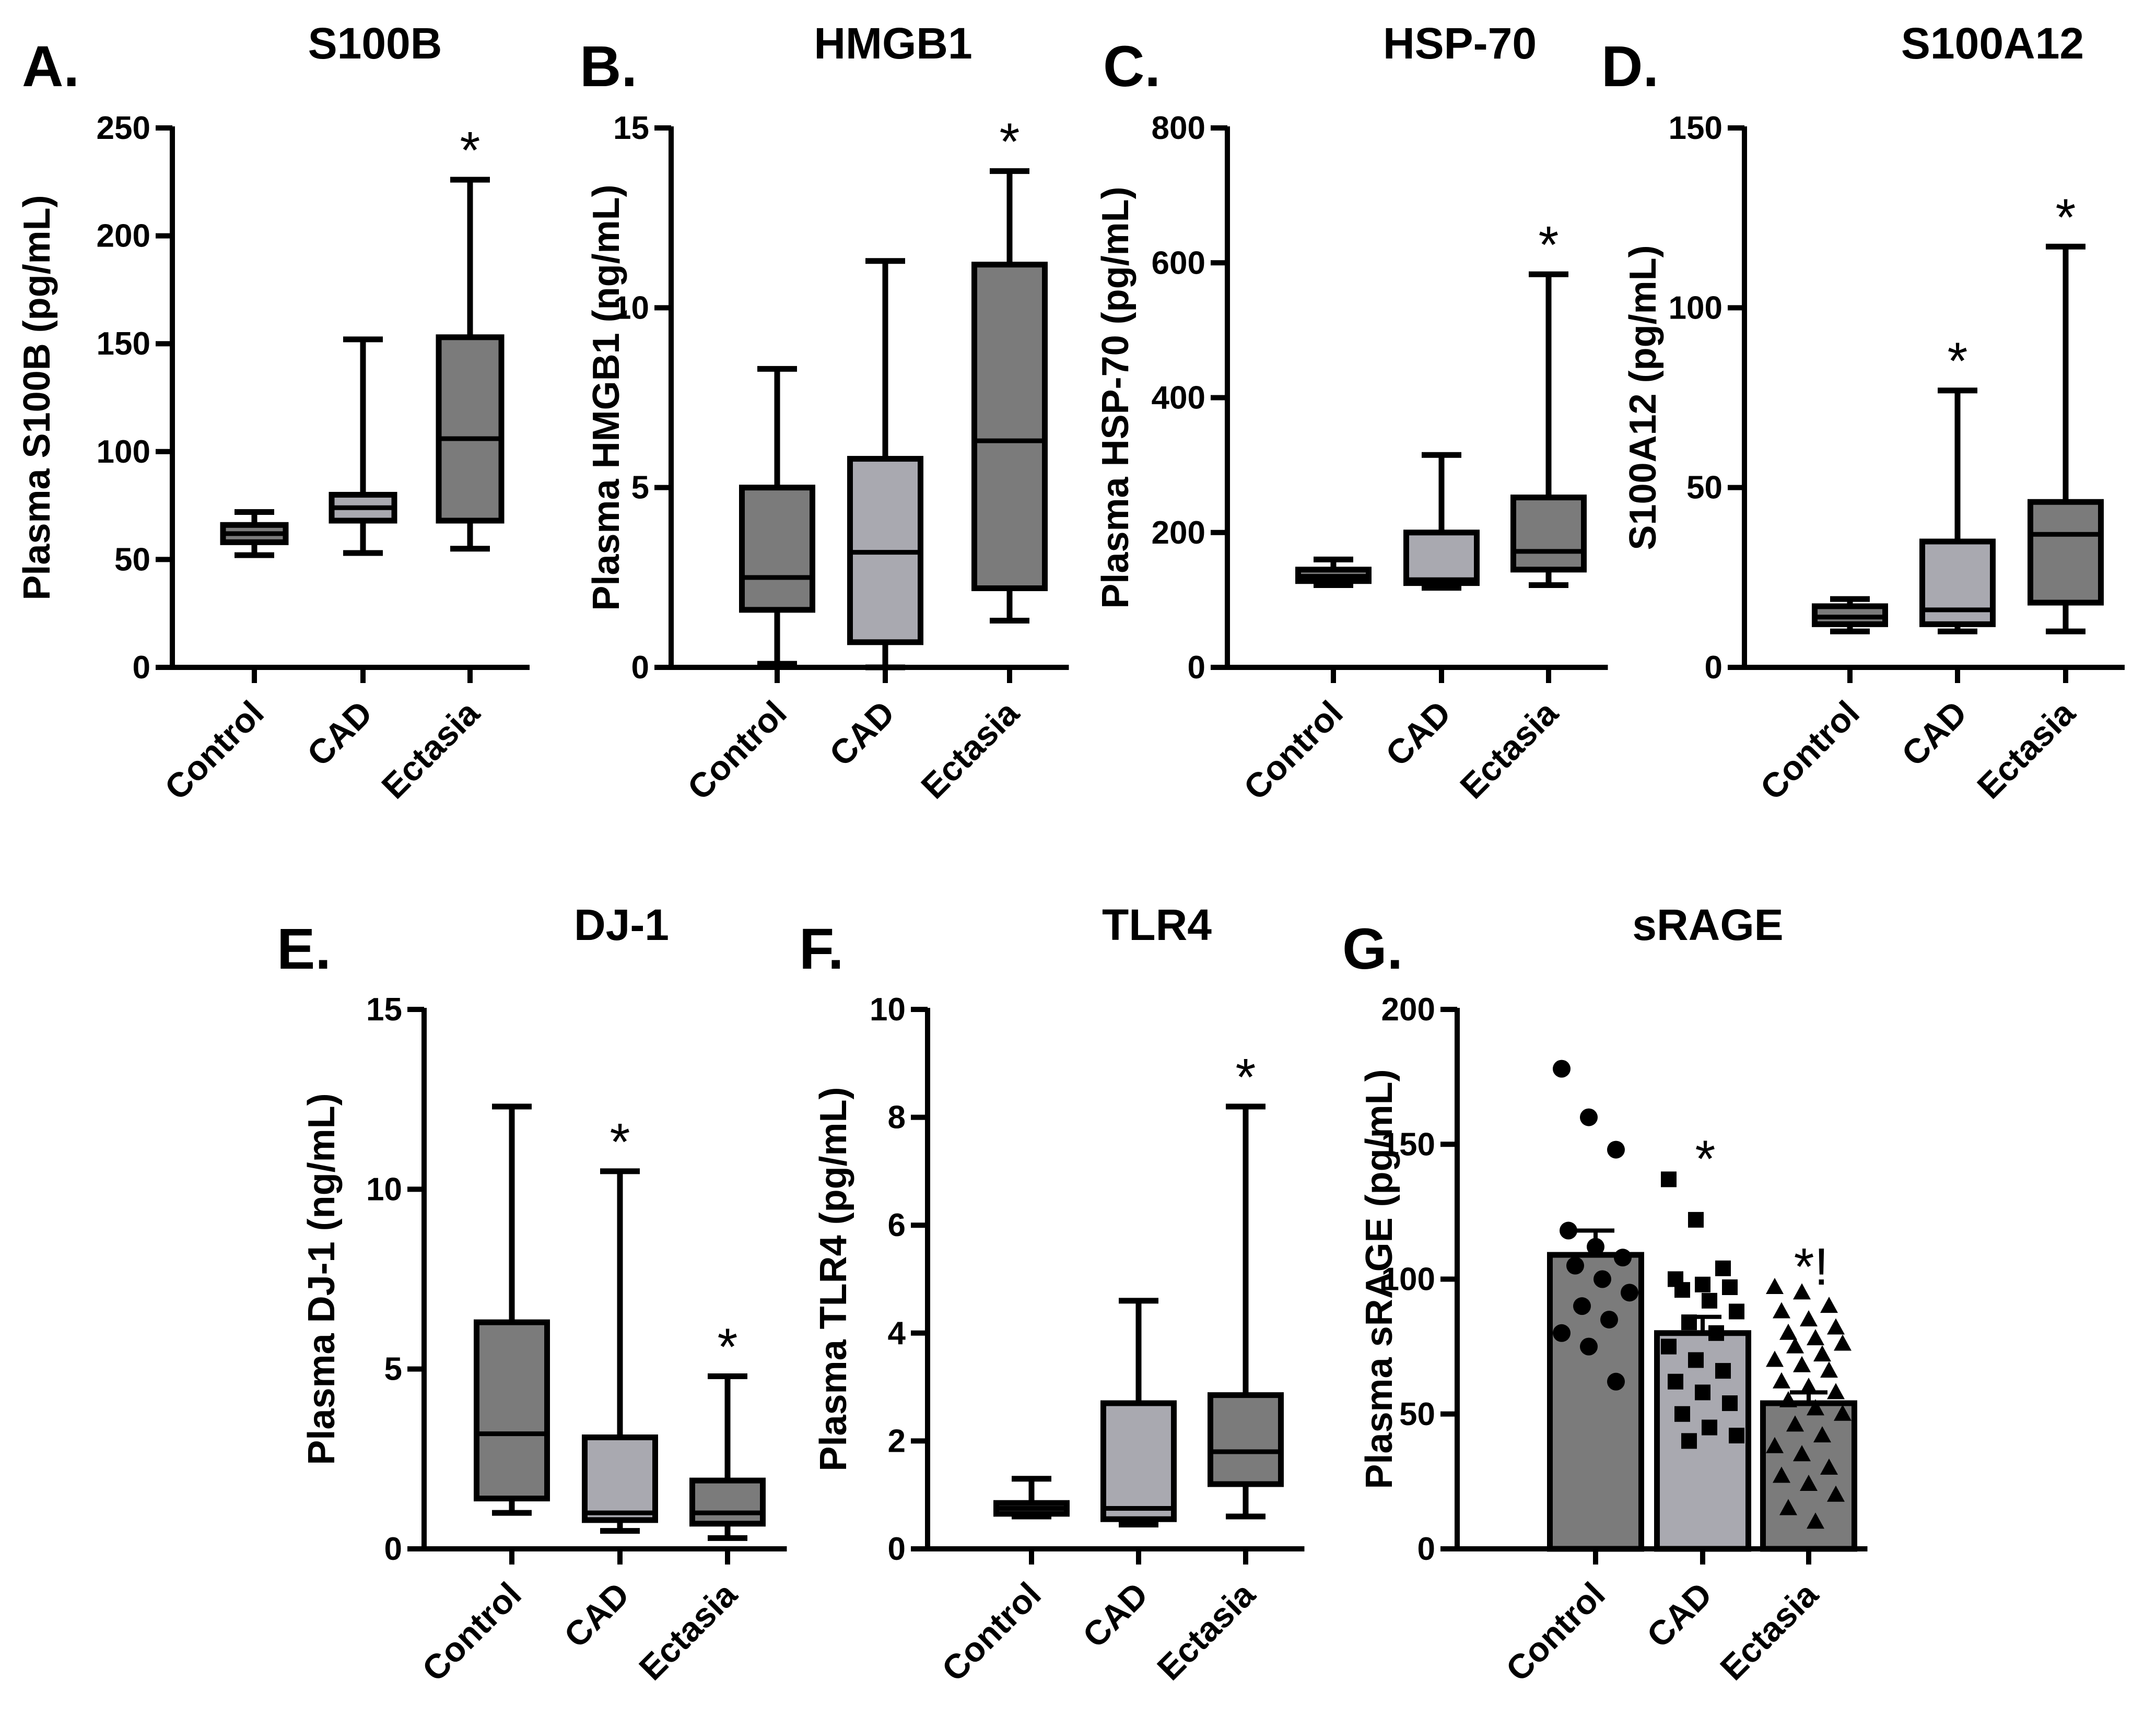  I want to click on y-tick-label: 400, so click(1178, 398).